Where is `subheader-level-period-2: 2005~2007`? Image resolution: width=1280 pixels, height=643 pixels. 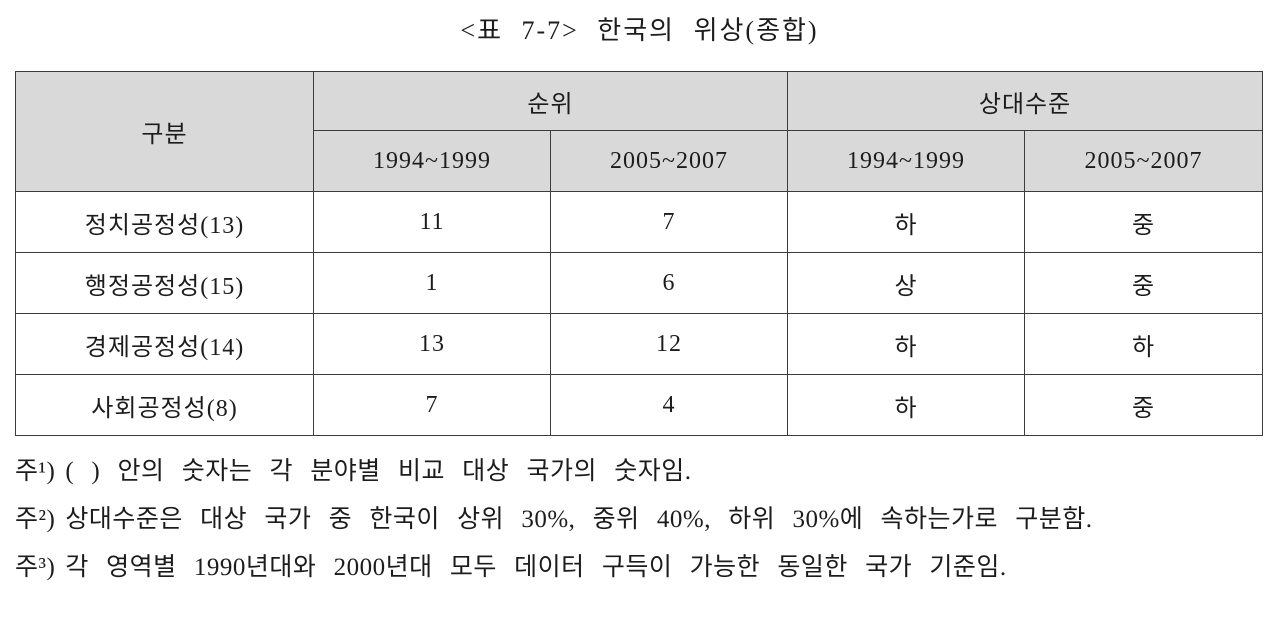 subheader-level-period-2: 2005~2007 is located at coordinates (1144, 161).